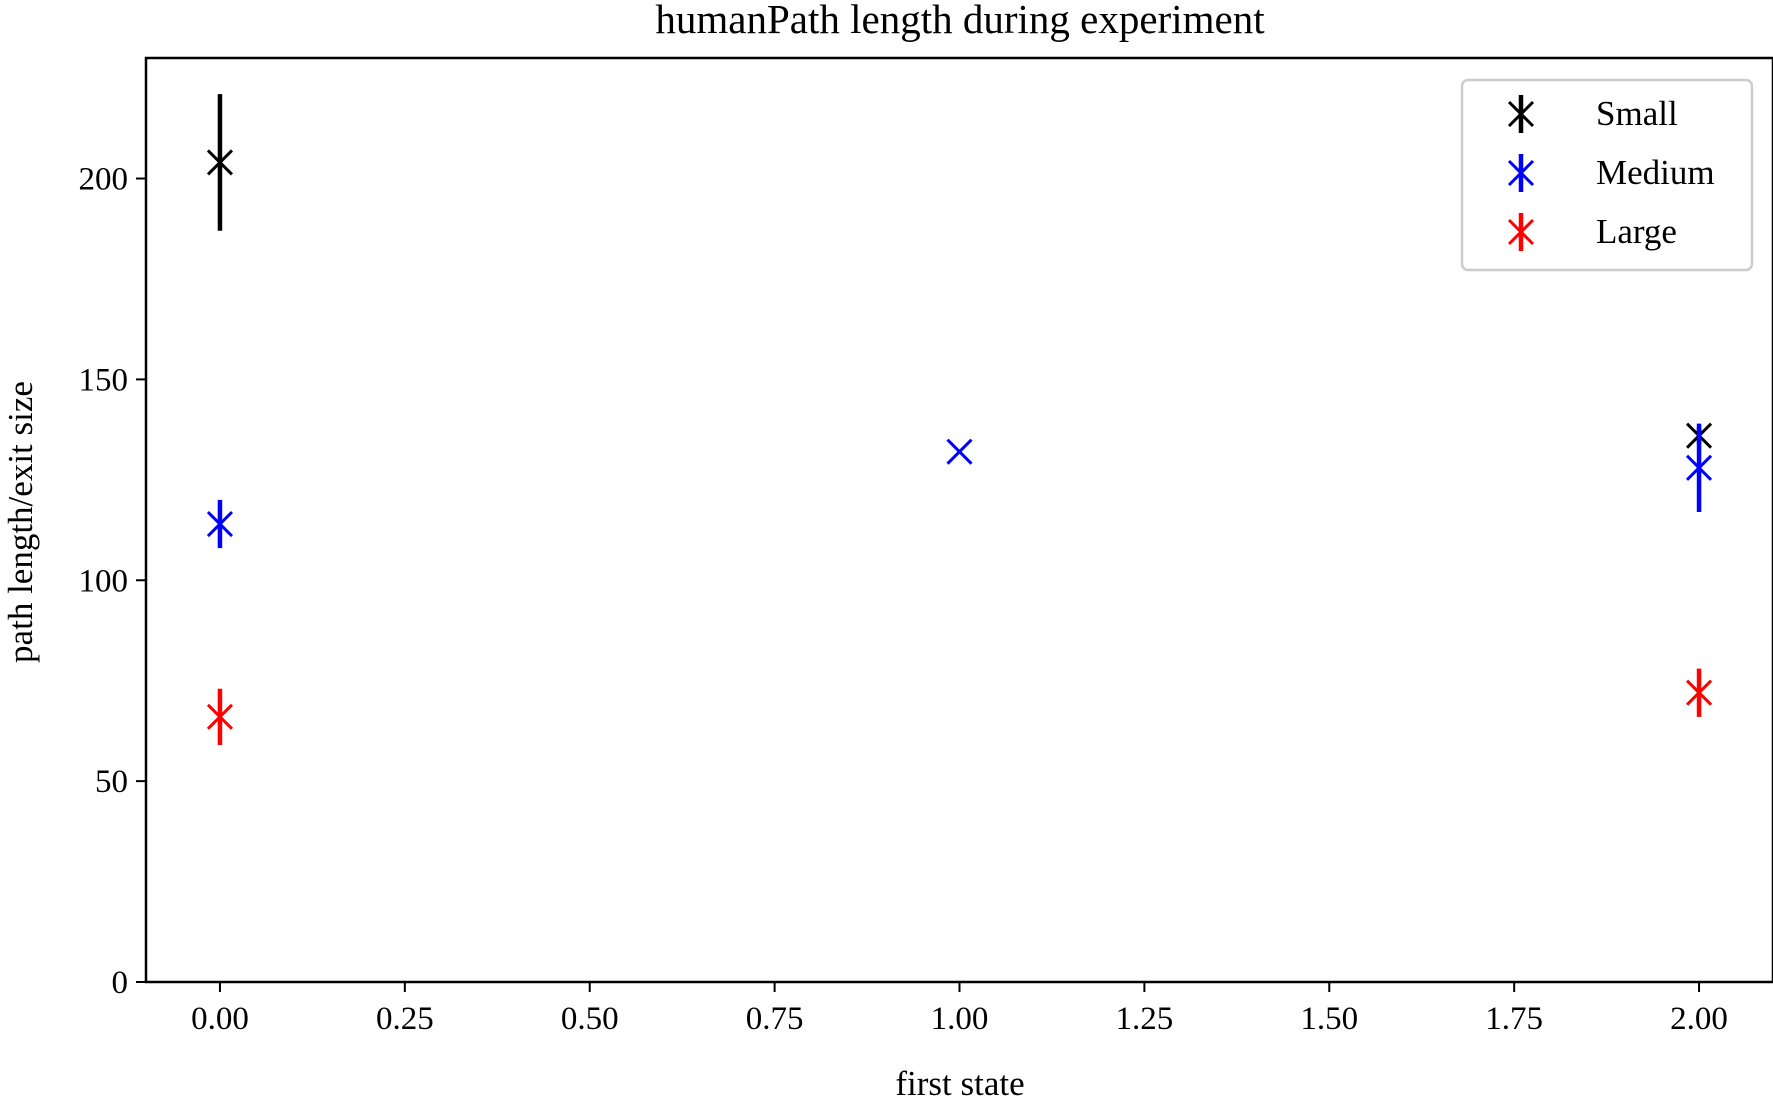 The width and height of the screenshot is (1773, 1105). What do you see at coordinates (20, 522) in the screenshot?
I see `y-axis-label: path length/exit size` at bounding box center [20, 522].